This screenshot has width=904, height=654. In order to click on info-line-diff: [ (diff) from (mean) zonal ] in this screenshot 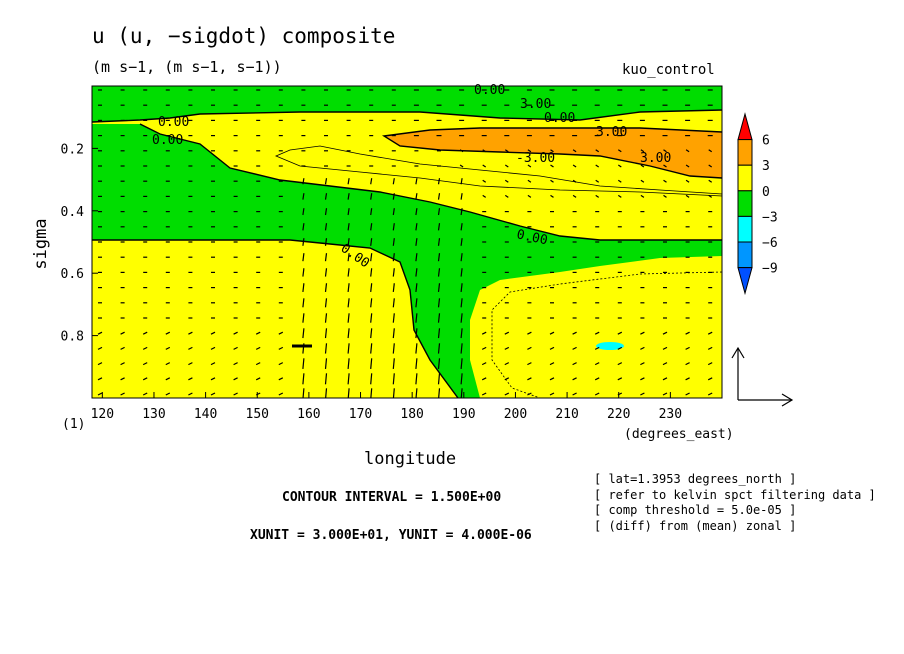, I will do `click(695, 526)`.